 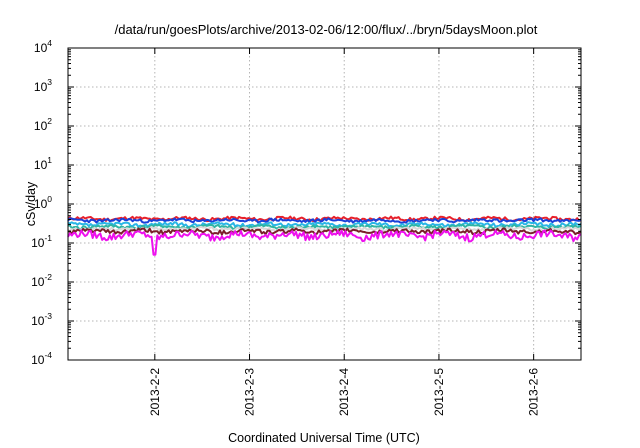 I want to click on x-tick-label: 2013-2-4, so click(x=344, y=392).